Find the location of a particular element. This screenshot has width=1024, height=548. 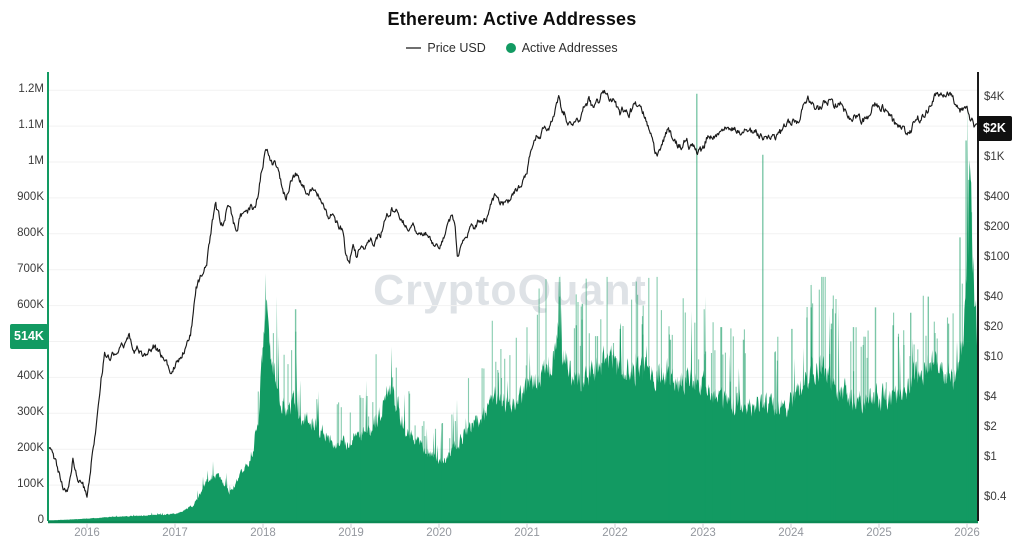

y-axis-left-tick-label: 900K is located at coordinates (30, 196).